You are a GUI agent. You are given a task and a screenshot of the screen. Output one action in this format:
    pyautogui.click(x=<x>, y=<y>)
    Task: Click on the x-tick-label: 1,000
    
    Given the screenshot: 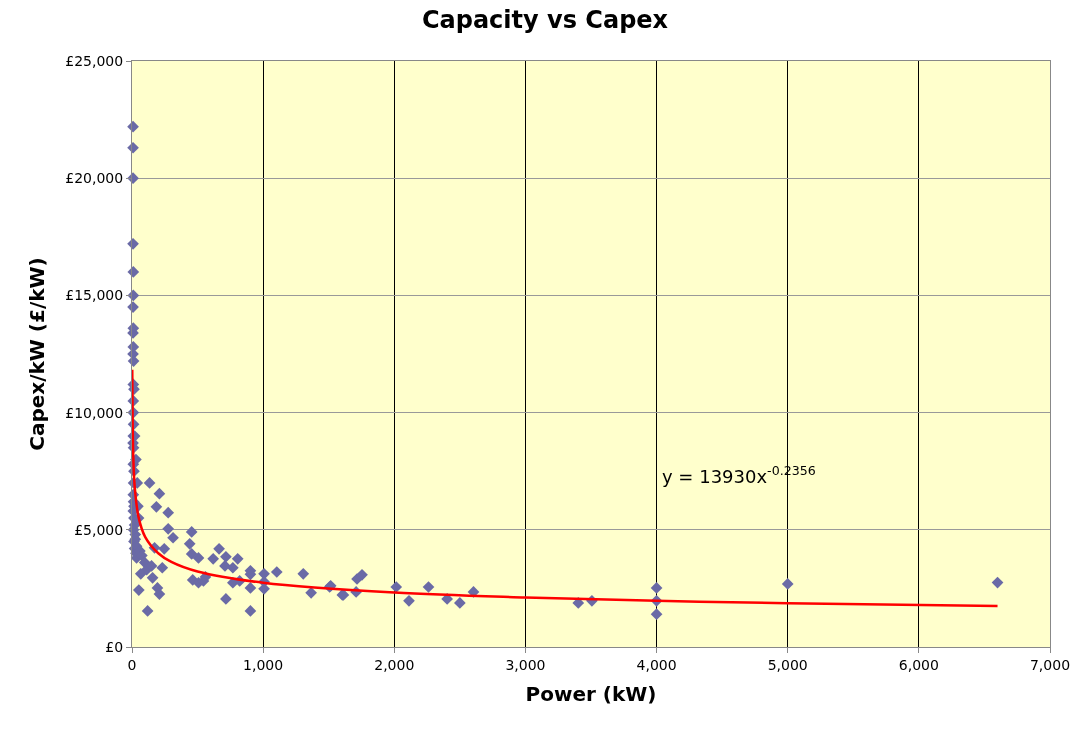 What is the action you would take?
    pyautogui.click(x=263, y=664)
    